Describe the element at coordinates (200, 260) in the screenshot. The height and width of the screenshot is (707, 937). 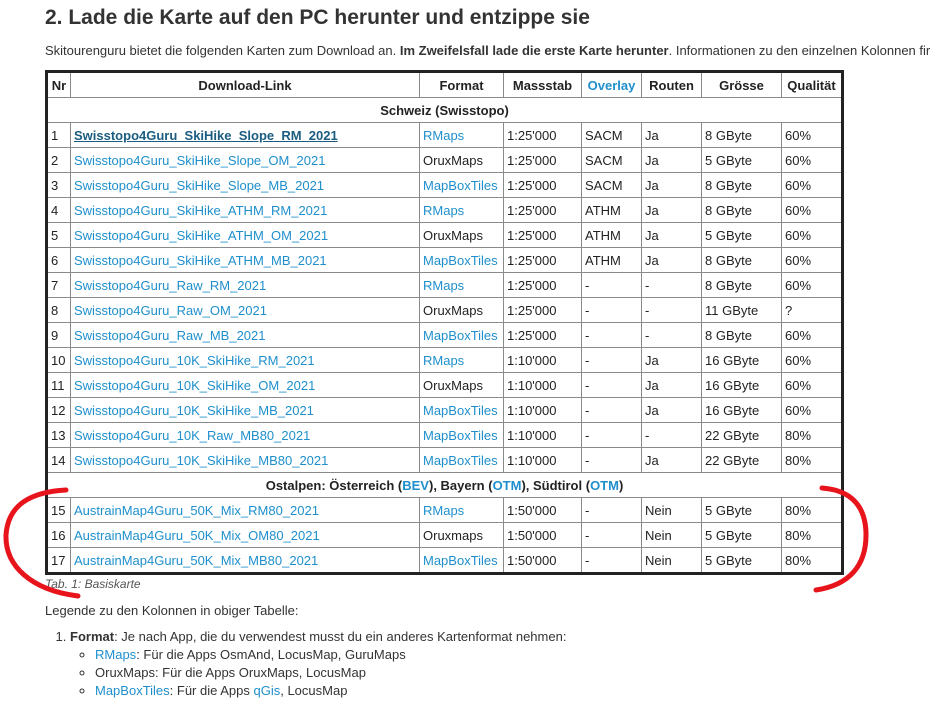
I see `download-link: Swisstopo4Guru_SkiHike_ATHM_MB_2021` at that location.